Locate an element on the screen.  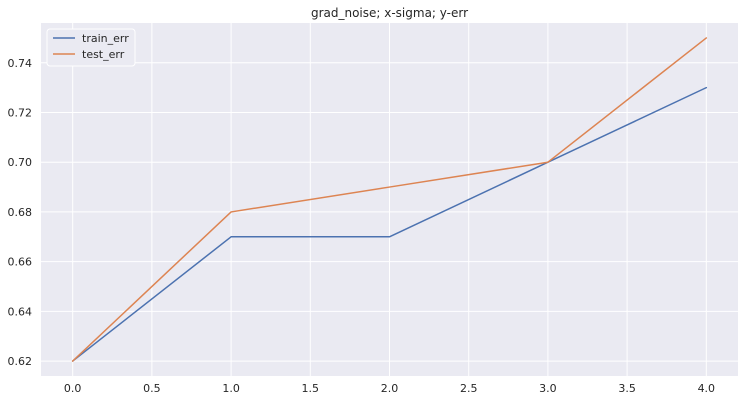
y-tick-label: 0.64 is located at coordinates (20, 311).